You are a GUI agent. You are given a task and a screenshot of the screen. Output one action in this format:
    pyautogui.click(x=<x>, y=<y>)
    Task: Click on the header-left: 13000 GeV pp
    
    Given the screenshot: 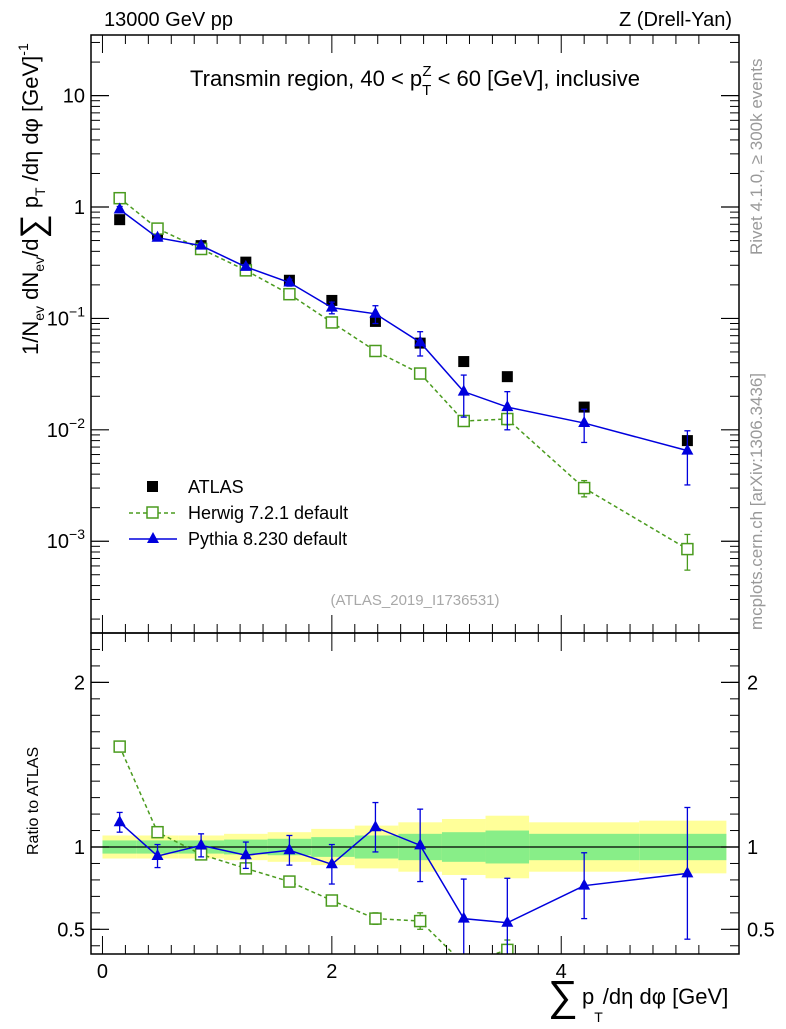 What is the action you would take?
    pyautogui.click(x=168, y=20)
    